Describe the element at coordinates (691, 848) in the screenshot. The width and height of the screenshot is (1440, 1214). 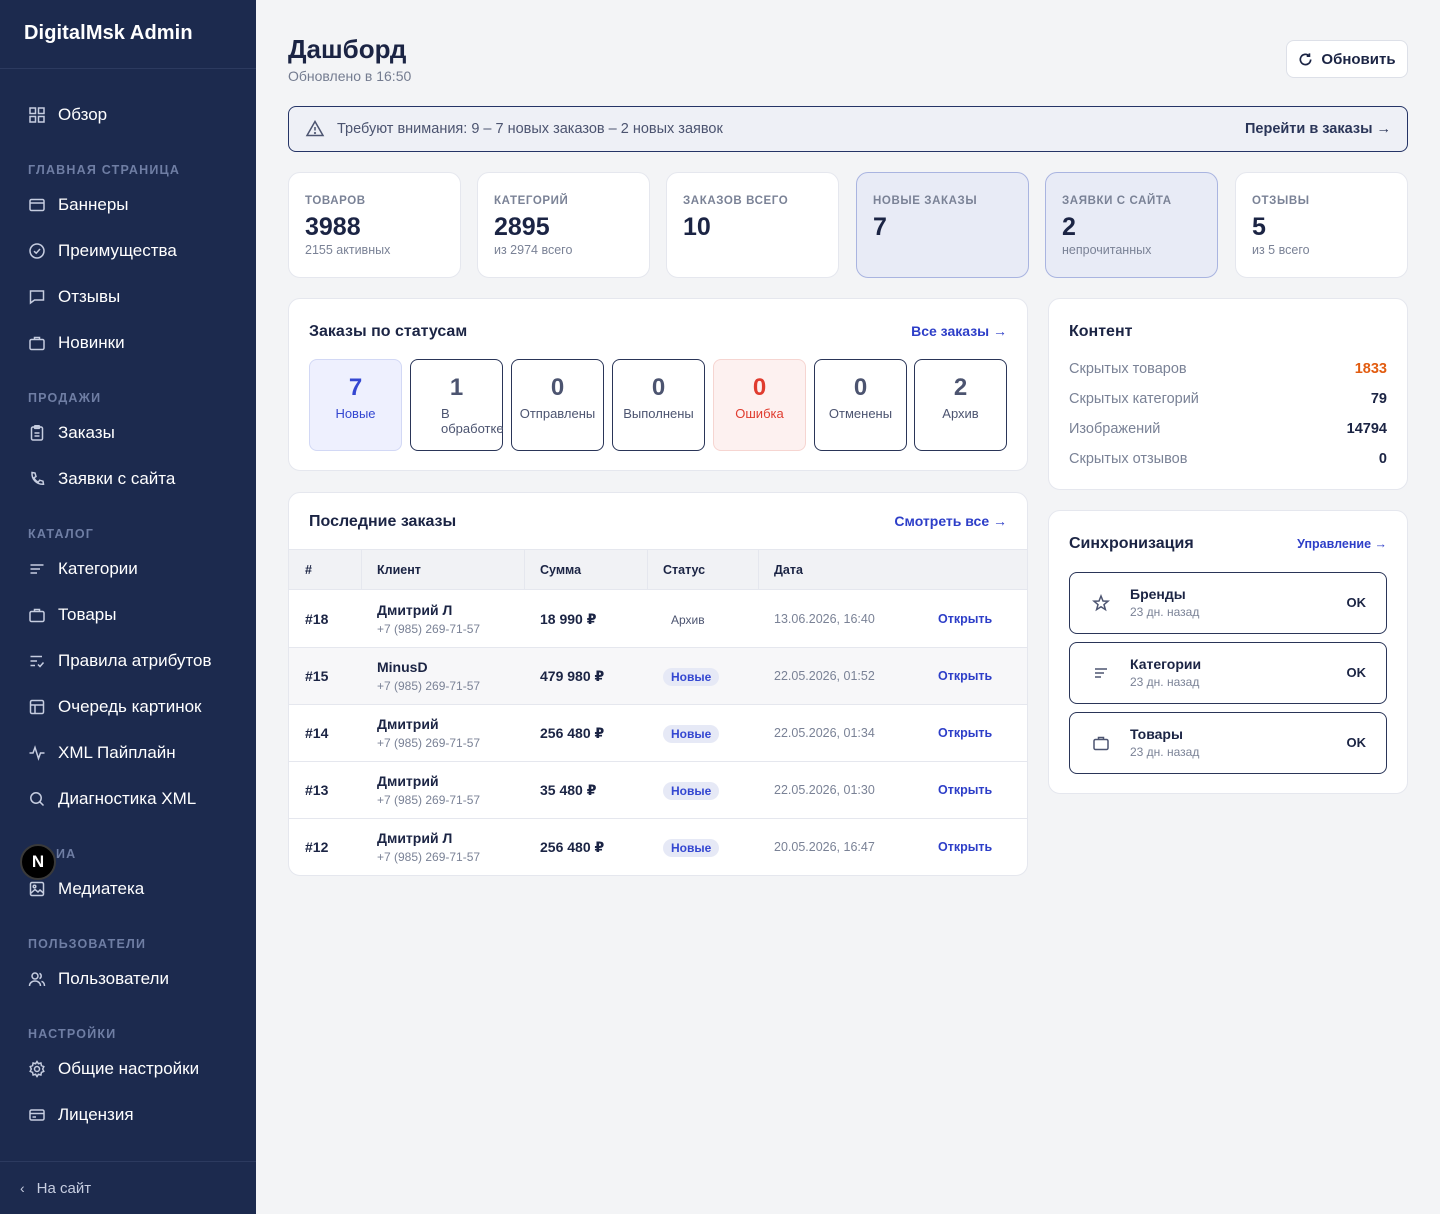
I see `status-badge: Новые` at that location.